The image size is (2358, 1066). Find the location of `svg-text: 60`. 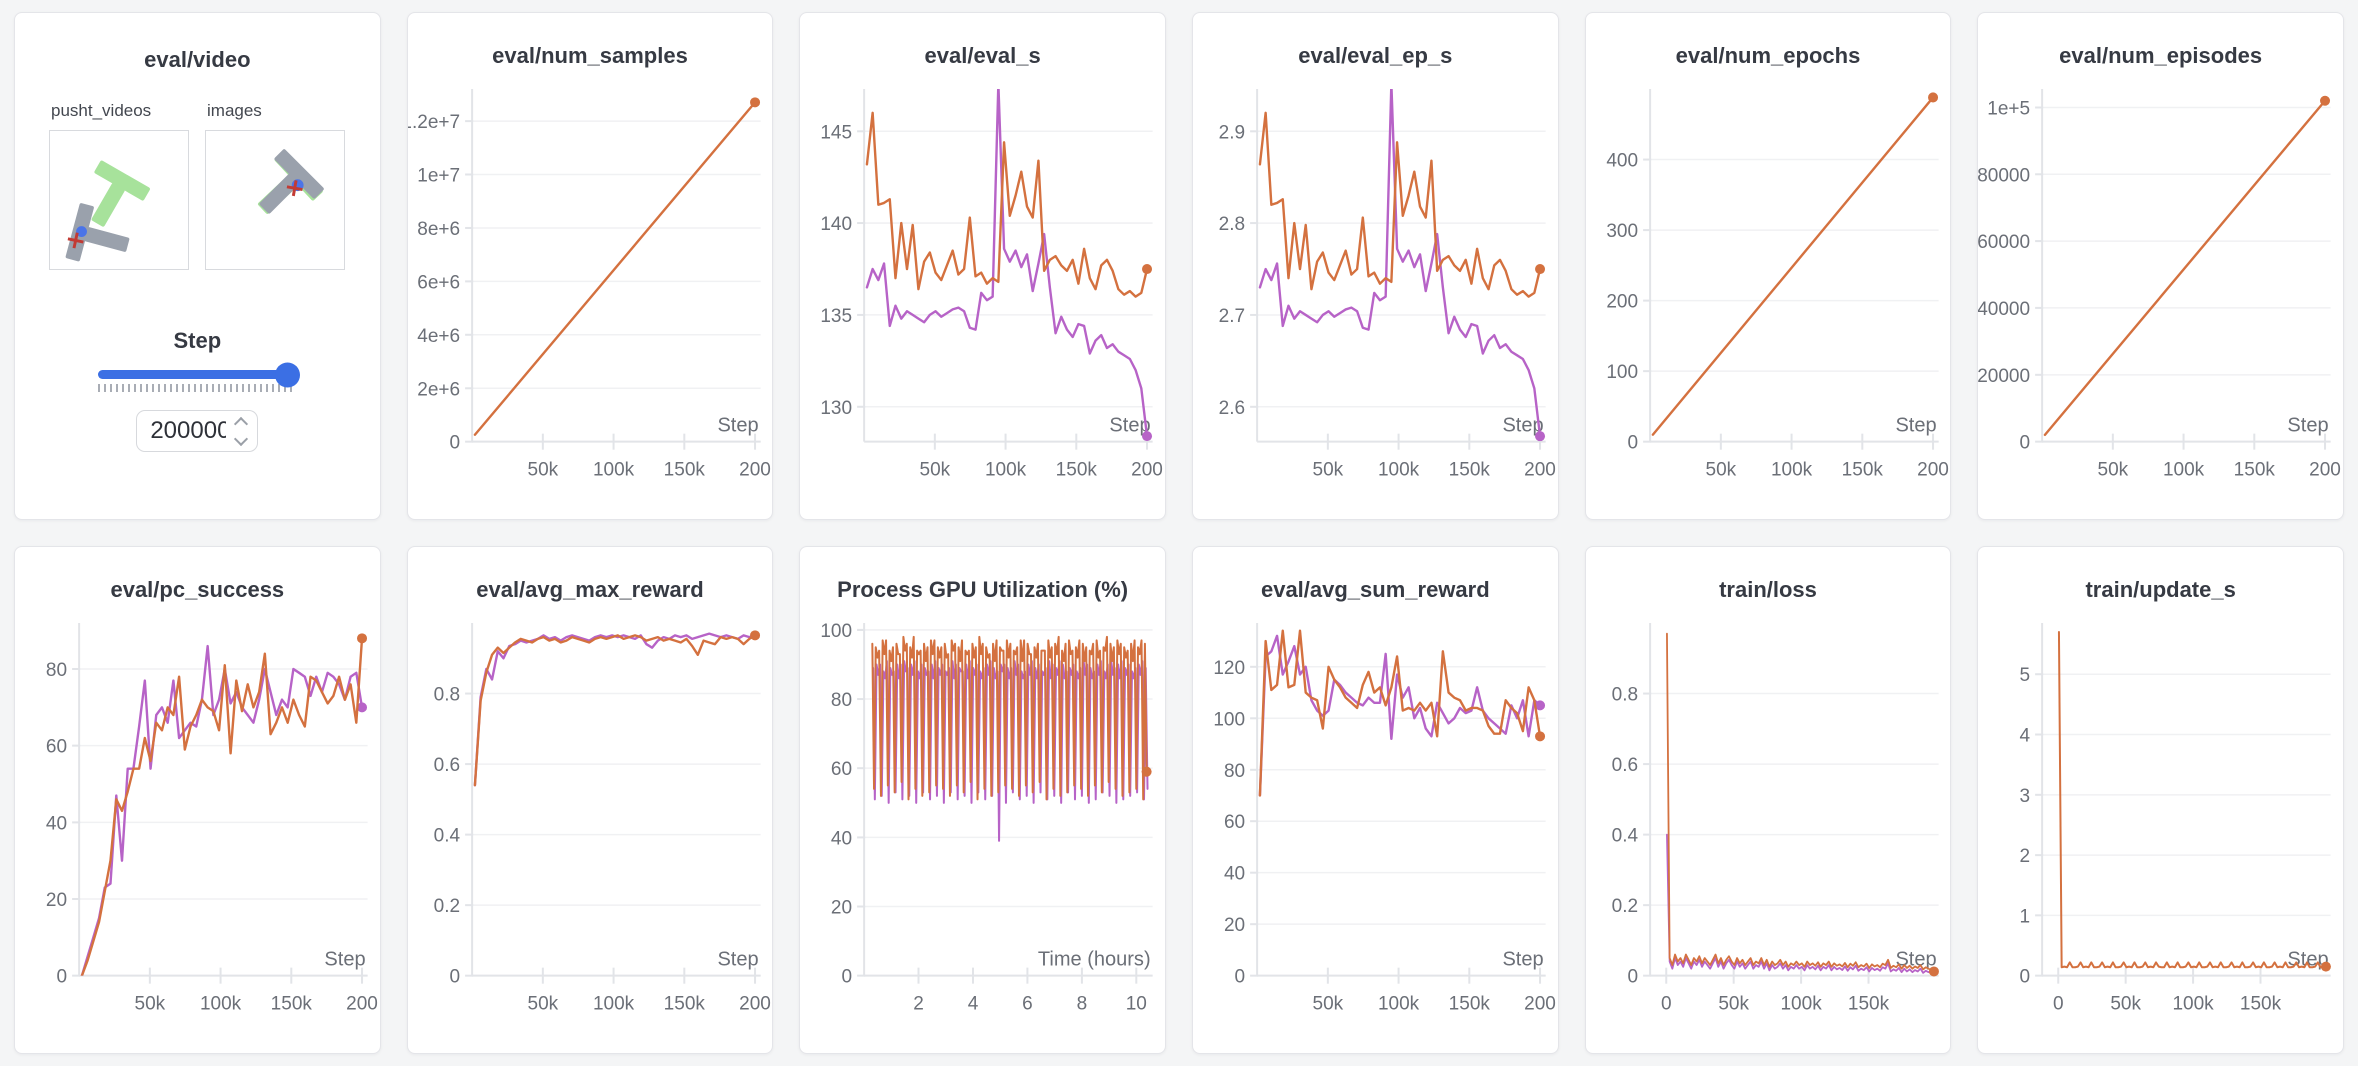

svg-text: 60 is located at coordinates (1234, 822).